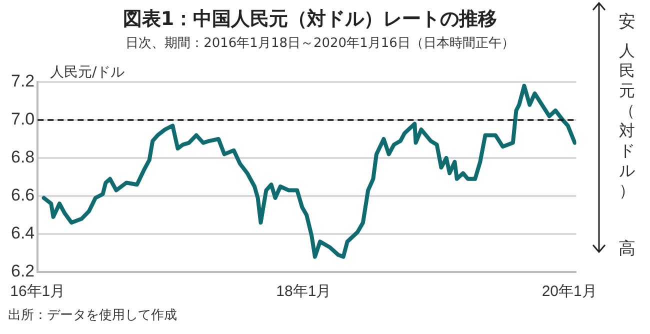  Describe the element at coordinates (569, 291) in the screenshot. I see `x-tick-label: 20年1月` at that location.